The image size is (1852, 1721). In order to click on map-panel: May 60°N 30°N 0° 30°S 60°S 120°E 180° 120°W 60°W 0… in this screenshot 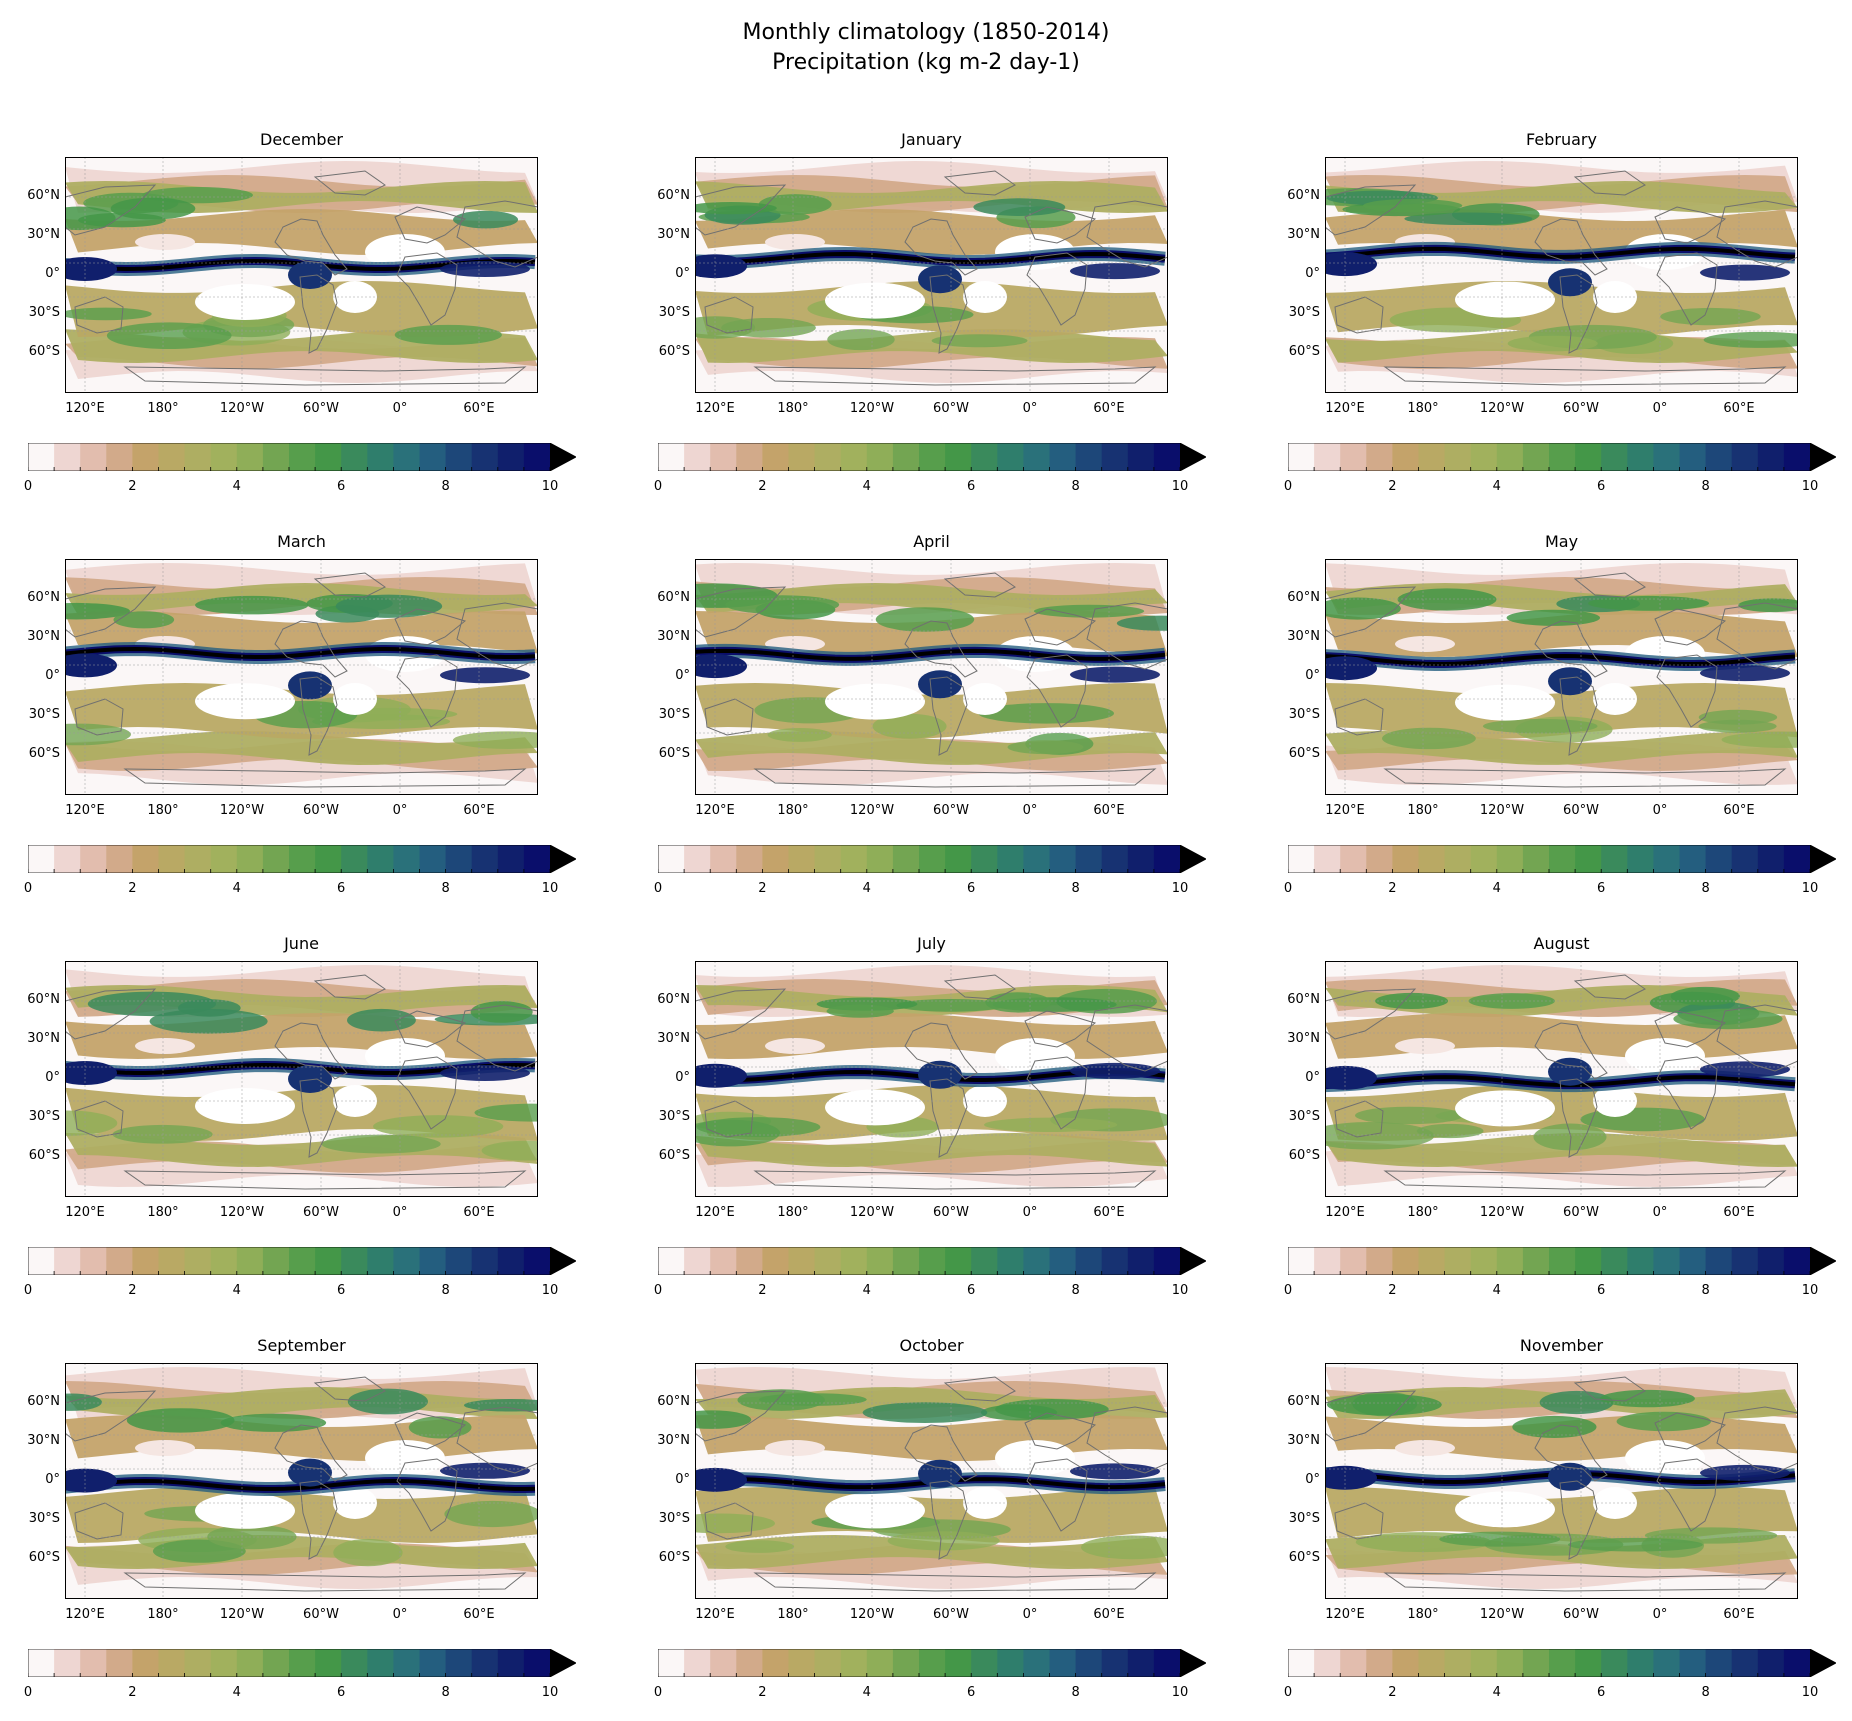, I will do `click(1548, 649)`.